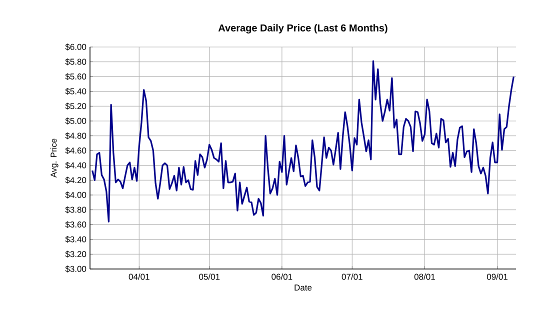 The width and height of the screenshot is (551, 324). Describe the element at coordinates (75, 269) in the screenshot. I see `y-tick-label: $3.00` at that location.